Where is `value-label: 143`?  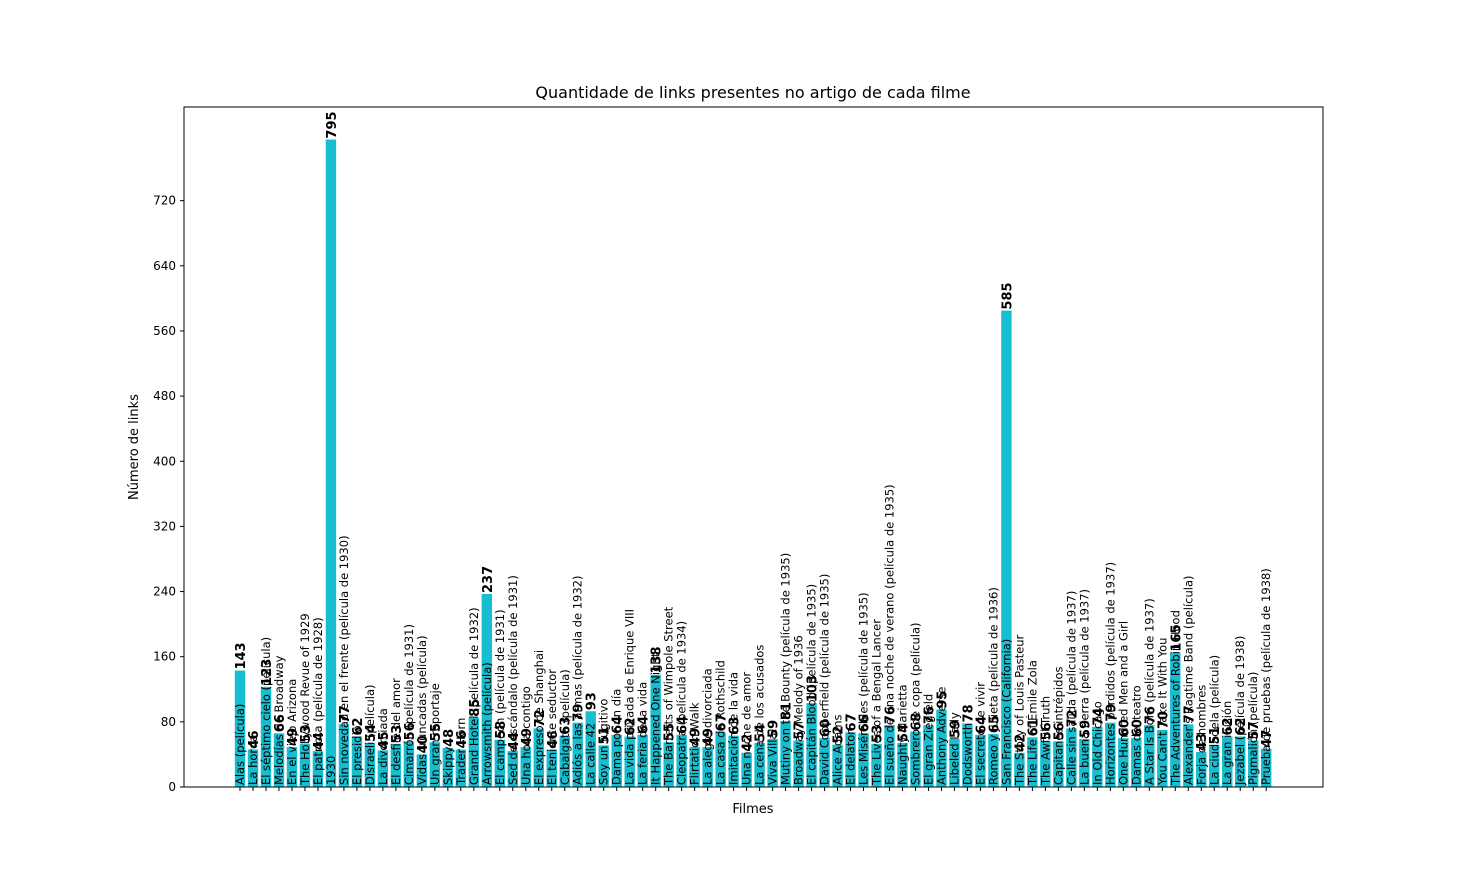 value-label: 143 is located at coordinates (241, 655).